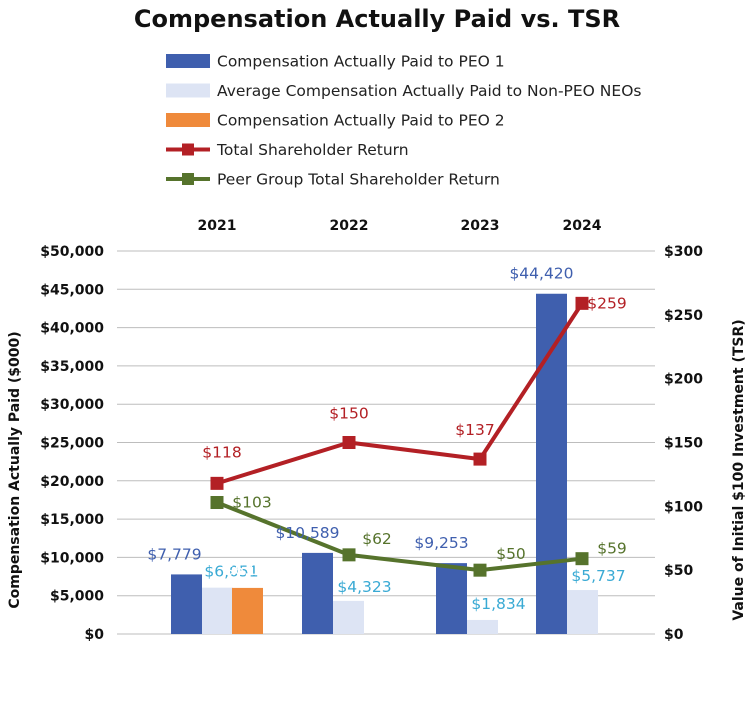  I want to click on bar-s1-2023, so click(451, 598).